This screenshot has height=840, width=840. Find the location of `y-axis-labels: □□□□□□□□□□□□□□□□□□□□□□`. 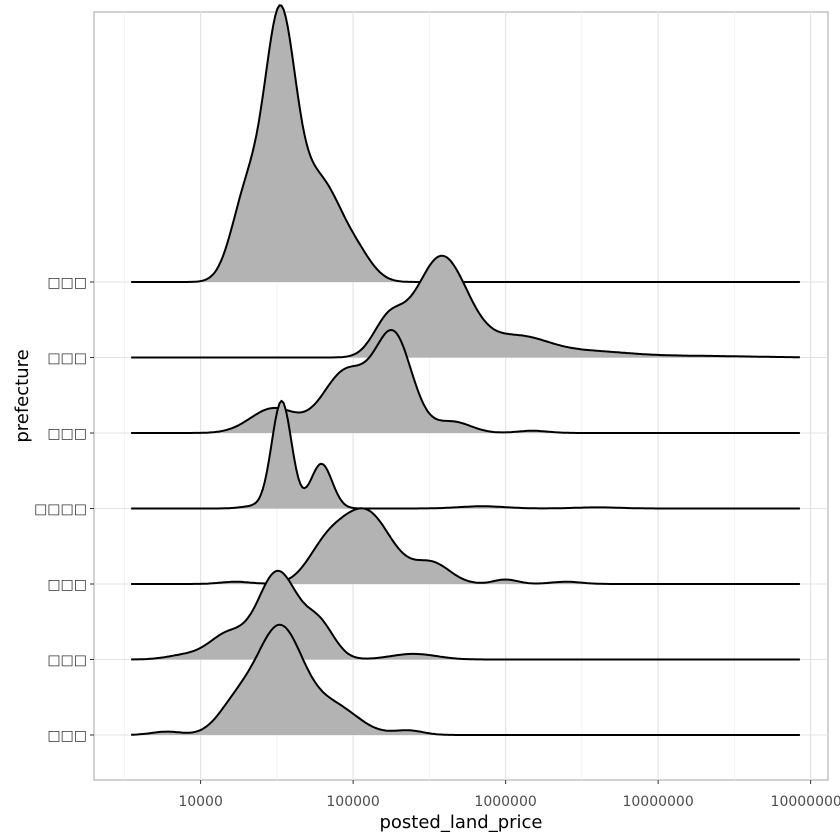

y-axis-labels: □□□□□□□□□□□□□□□□□□□□□□ is located at coordinates (64, 509).